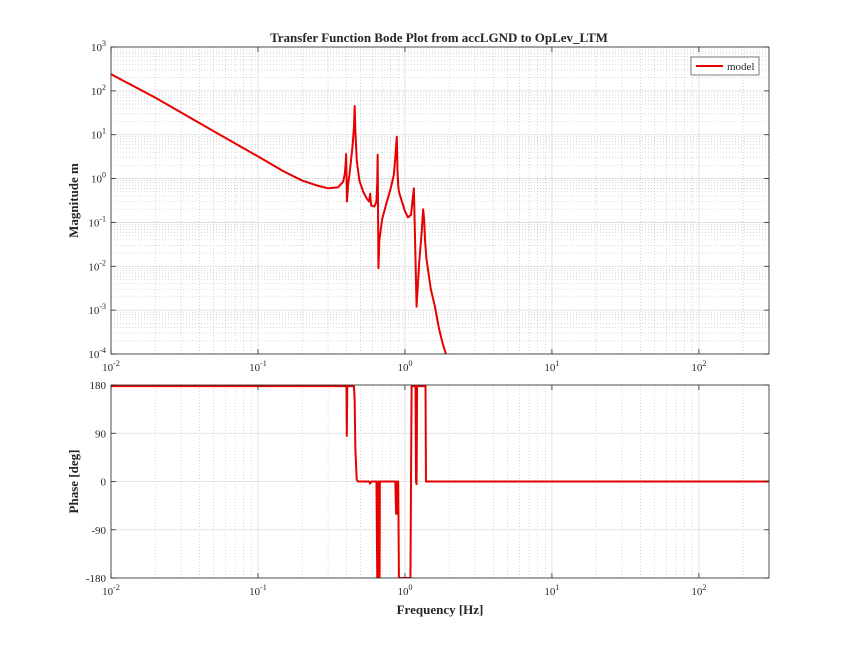 Image resolution: width=850 pixels, height=655 pixels. I want to click on magnitude-x-tick-label: 10⁻¹, so click(258, 366).